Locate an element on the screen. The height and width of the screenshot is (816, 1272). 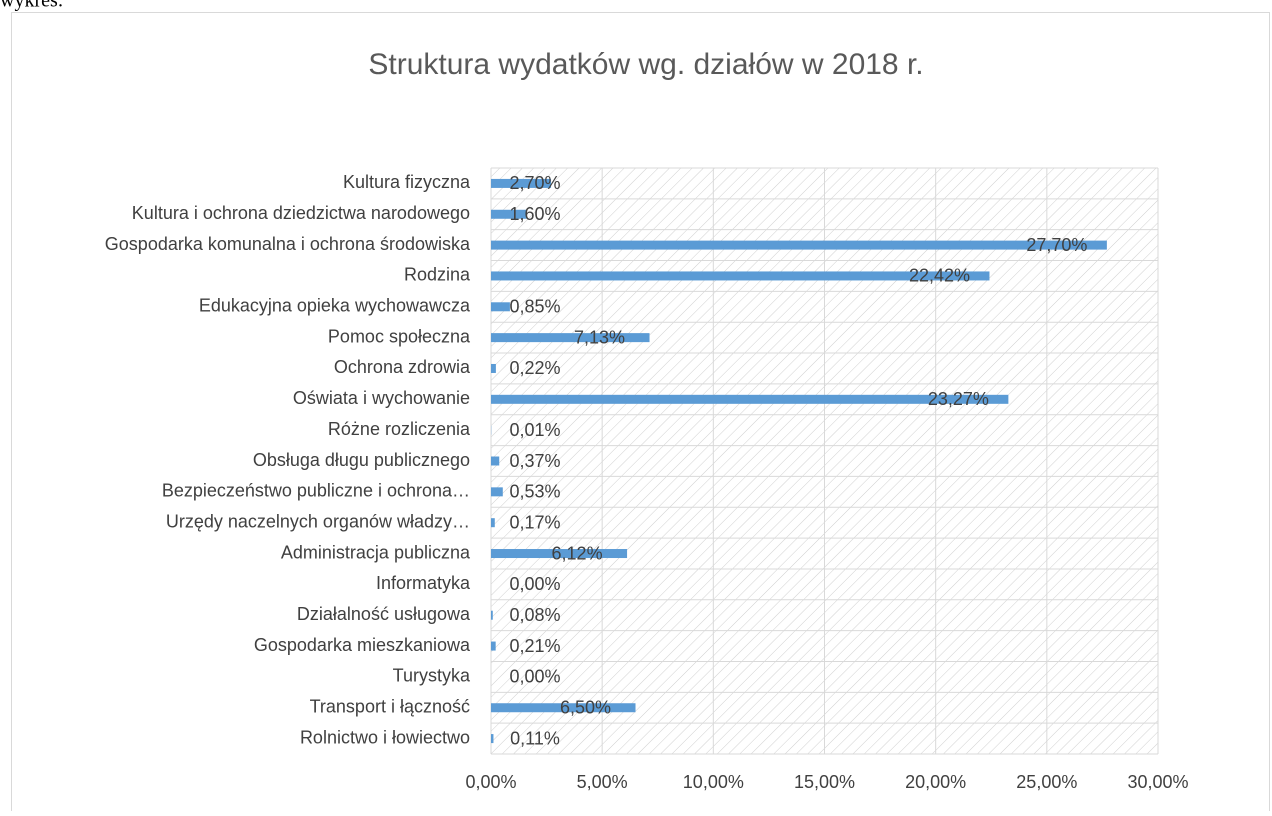
y-tick-label: Oświata i wychowanie is located at coordinates (381, 398).